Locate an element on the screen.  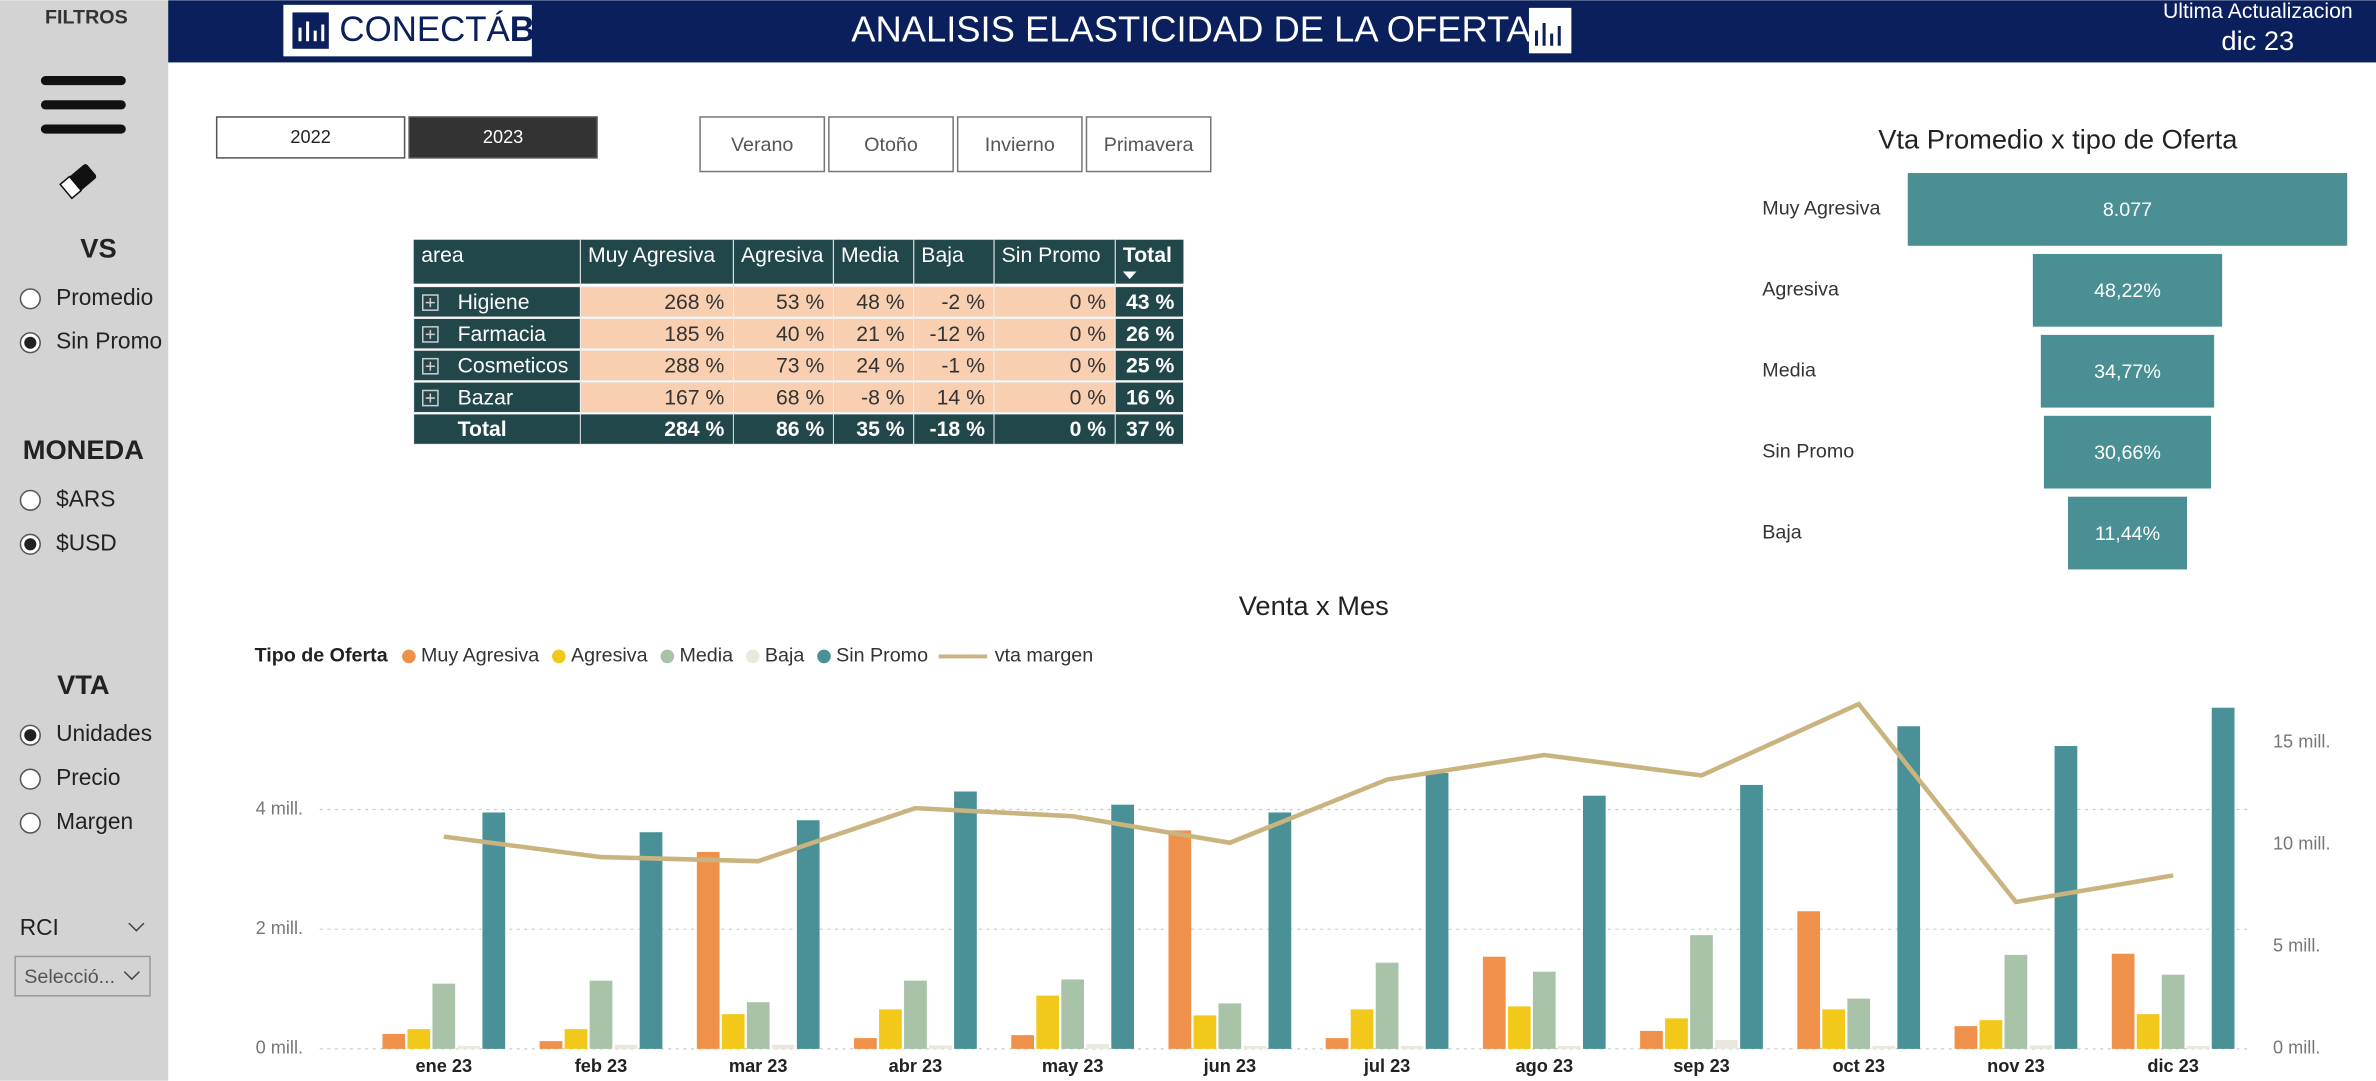
table-value: 68 % is located at coordinates (800, 397).